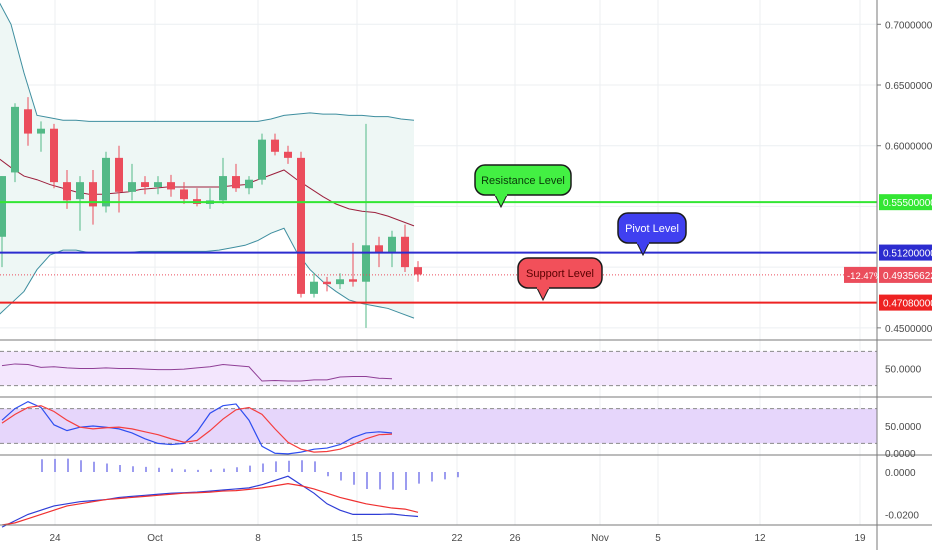 The image size is (932, 555). What do you see at coordinates (903, 370) in the screenshot?
I see `oscillator-y-label: 50.0000` at bounding box center [903, 370].